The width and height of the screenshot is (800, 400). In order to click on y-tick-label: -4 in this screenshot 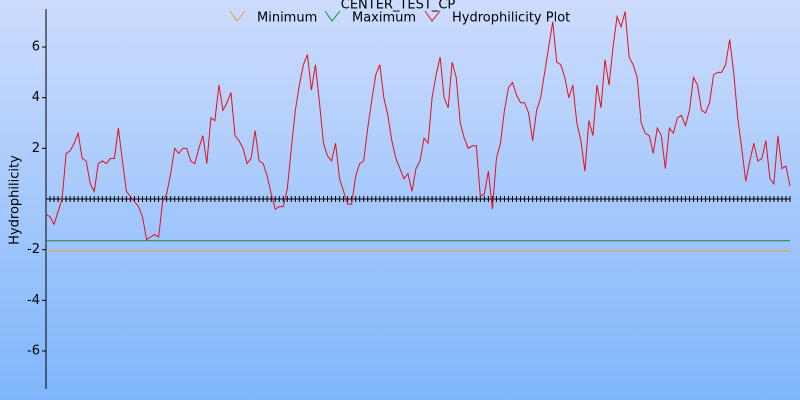, I will do `click(33, 300)`.